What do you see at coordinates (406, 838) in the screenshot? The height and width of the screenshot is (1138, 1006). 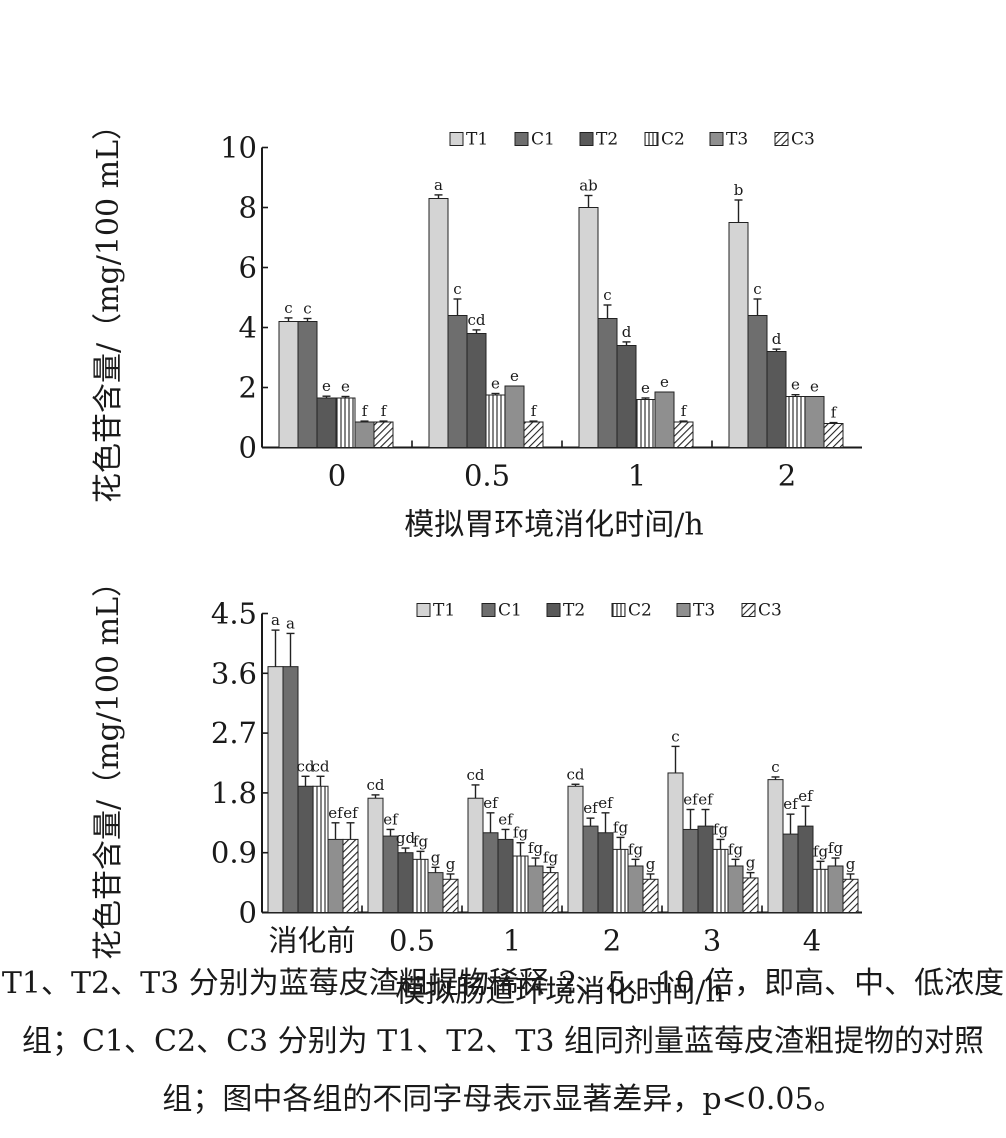 I see `significance-letter: gd` at bounding box center [406, 838].